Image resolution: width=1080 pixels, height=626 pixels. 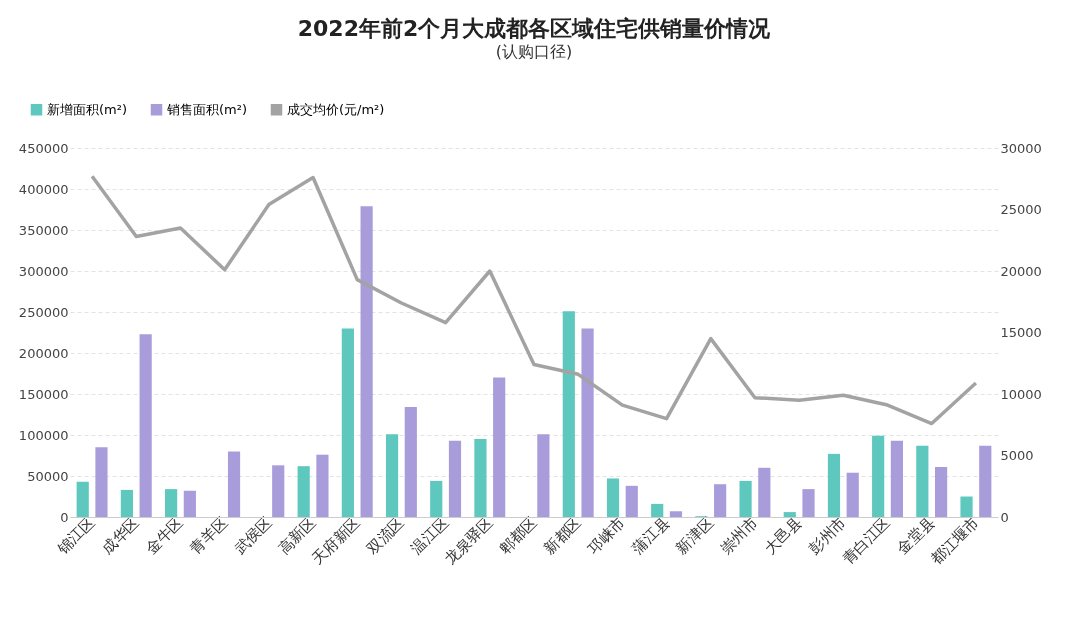 I want to click on y-tick-label: 150000, so click(x=43, y=394).